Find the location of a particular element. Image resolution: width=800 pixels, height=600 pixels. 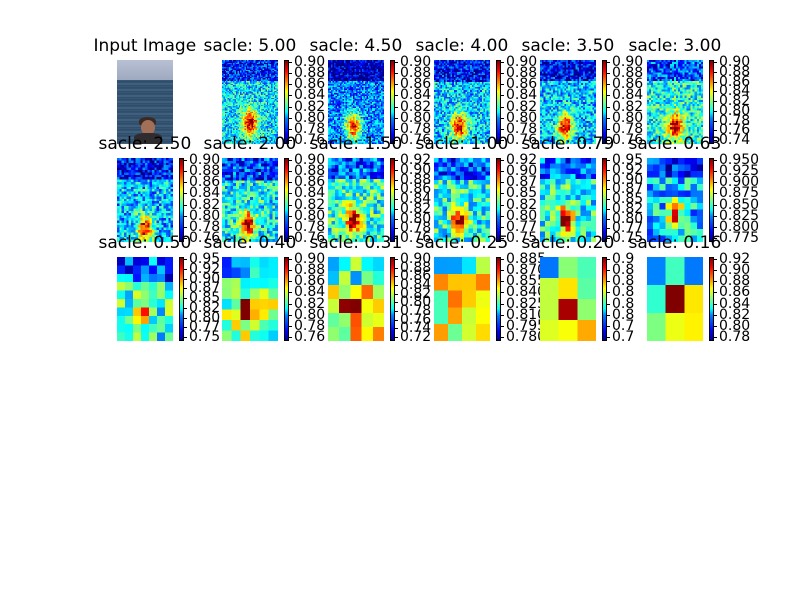

panel-title: sacle: 4.00 is located at coordinates (462, 46).